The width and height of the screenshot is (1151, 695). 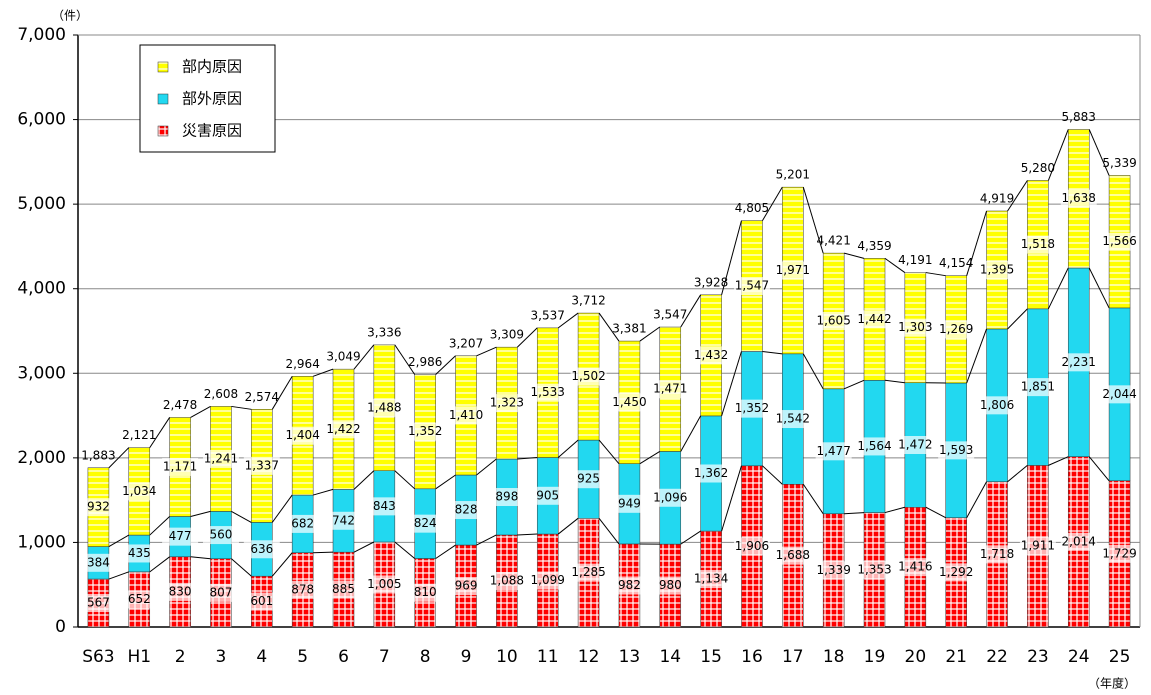 I want to click on data-label: 1,450, so click(x=629, y=402).